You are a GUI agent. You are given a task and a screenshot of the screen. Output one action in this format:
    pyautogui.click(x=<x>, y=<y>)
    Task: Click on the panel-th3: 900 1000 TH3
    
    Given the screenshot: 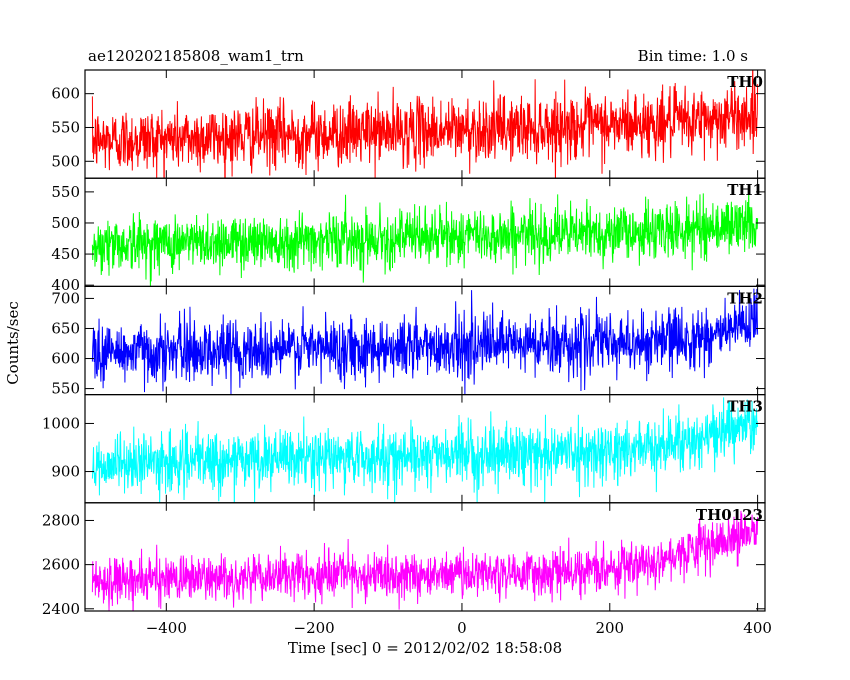 What is the action you would take?
    pyautogui.click(x=404, y=449)
    